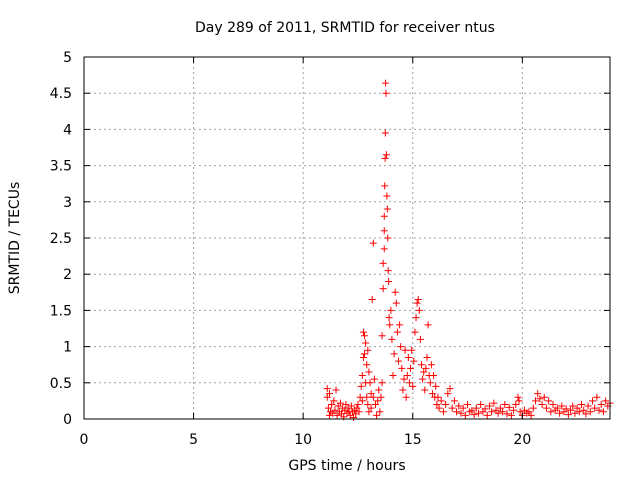 Image resolution: width=640 pixels, height=480 pixels. I want to click on y-axis-label: SRMTID / TECUs, so click(15, 238).